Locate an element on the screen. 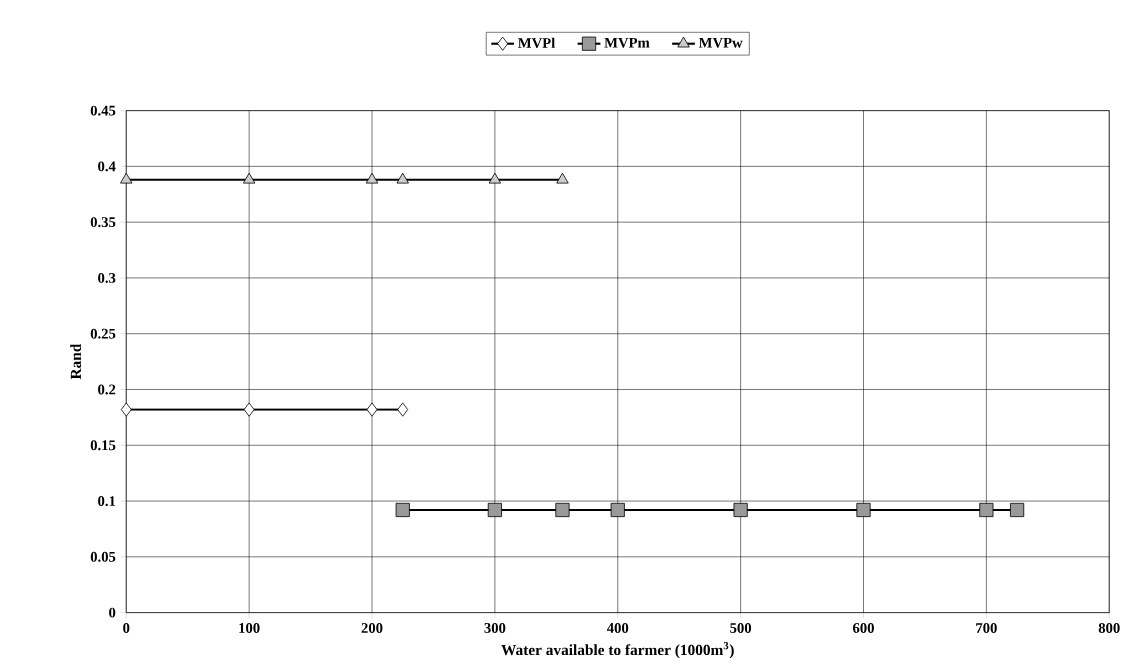 Image resolution: width=1139 pixels, height=667 pixels. x-tick-label: 800 is located at coordinates (1109, 628).